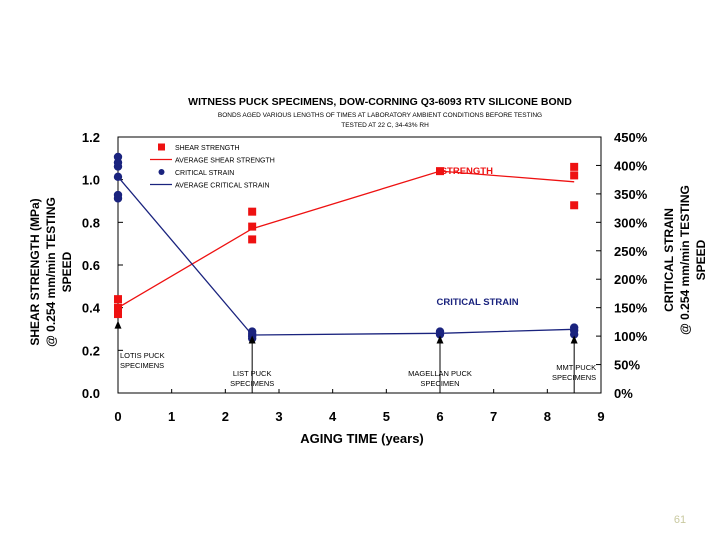 The image size is (720, 540). What do you see at coordinates (142, 355) in the screenshot?
I see `annotation-specimen-label: LOTIS PUCK` at bounding box center [142, 355].